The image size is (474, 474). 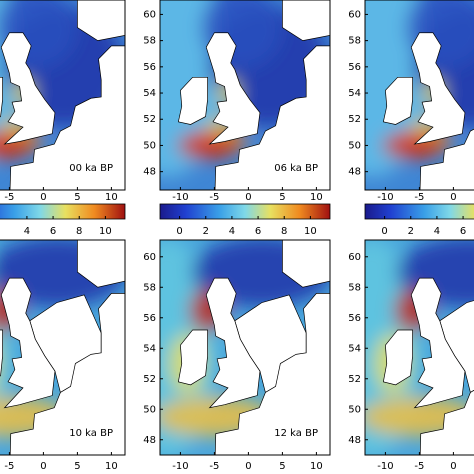 I want to click on panel-label: 10 ka BP, so click(x=91, y=433).